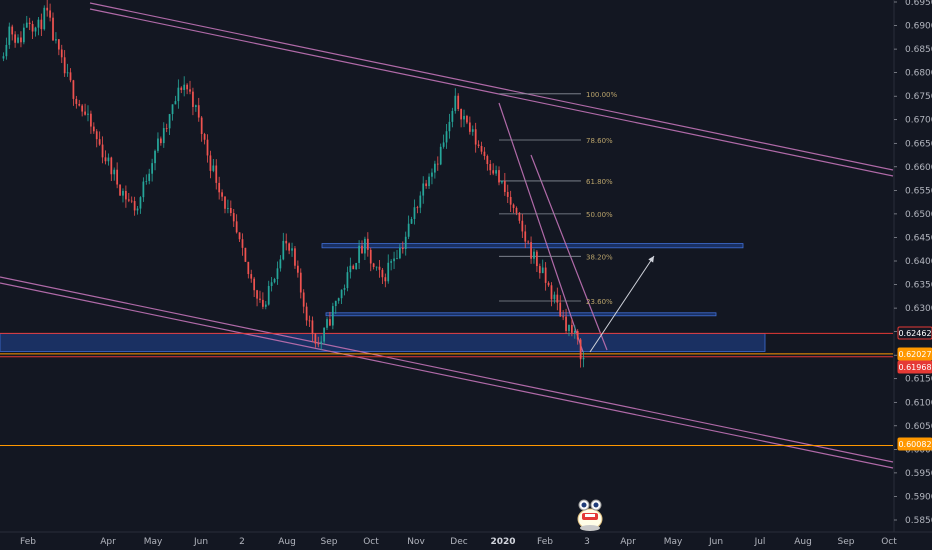  Describe the element at coordinates (918, 286) in the screenshot. I see `y-tick-label: 0.63500` at that location.